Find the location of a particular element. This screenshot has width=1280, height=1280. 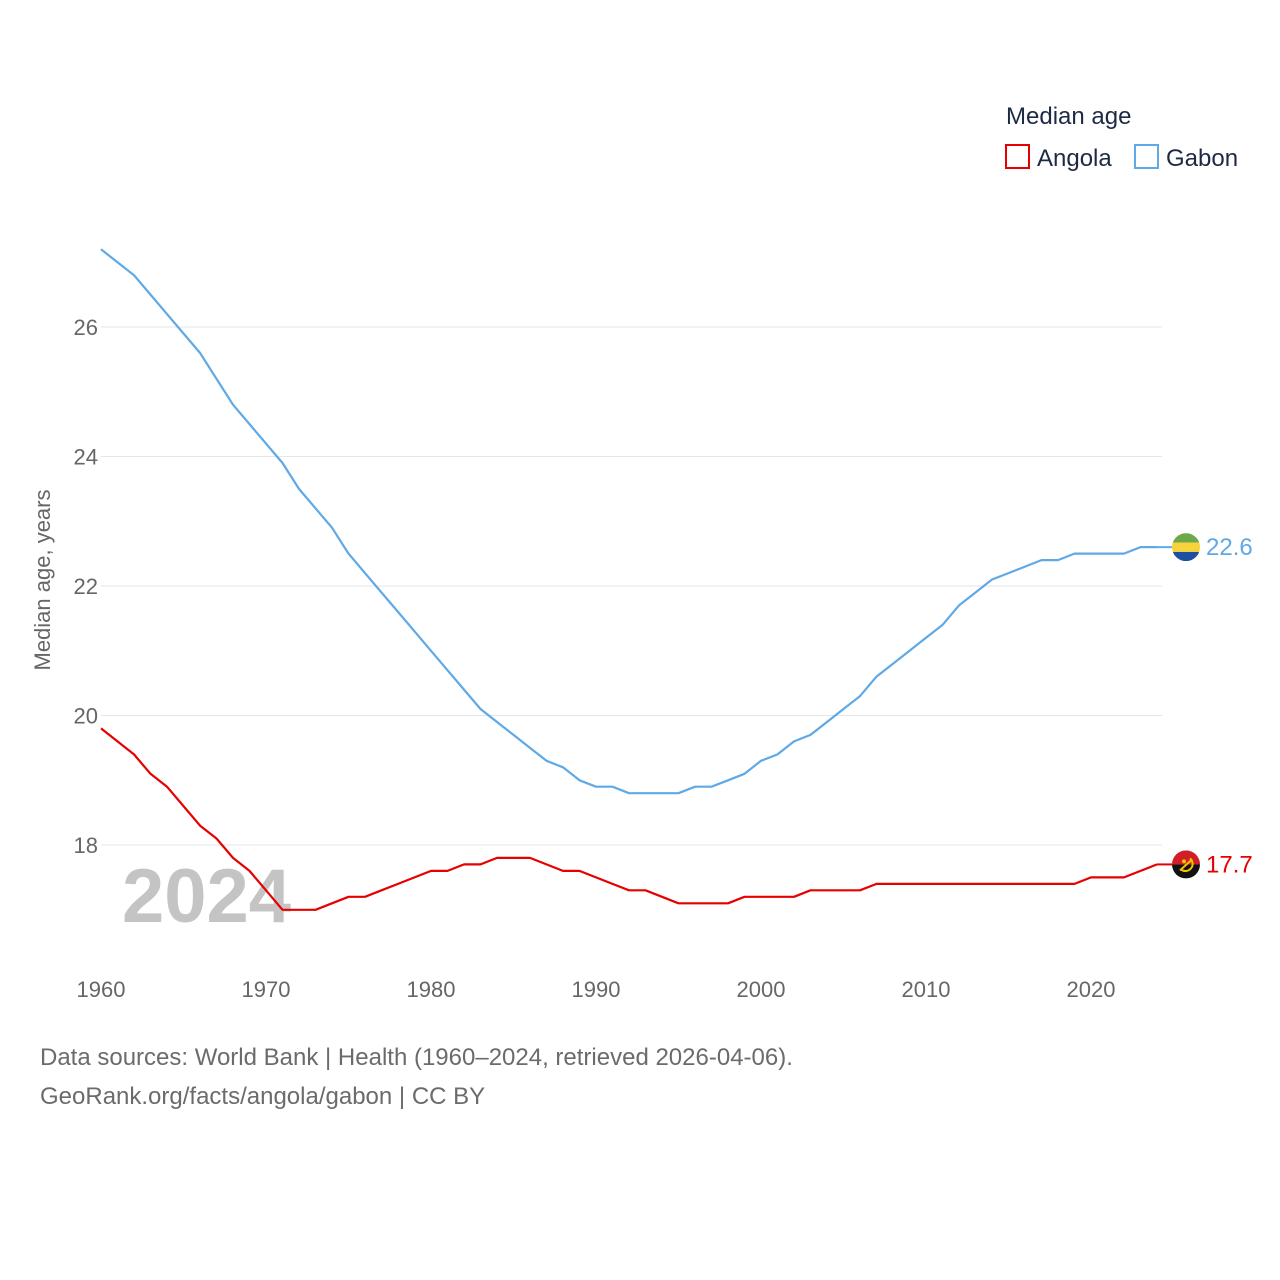

series-line-angola is located at coordinates (629, 819).